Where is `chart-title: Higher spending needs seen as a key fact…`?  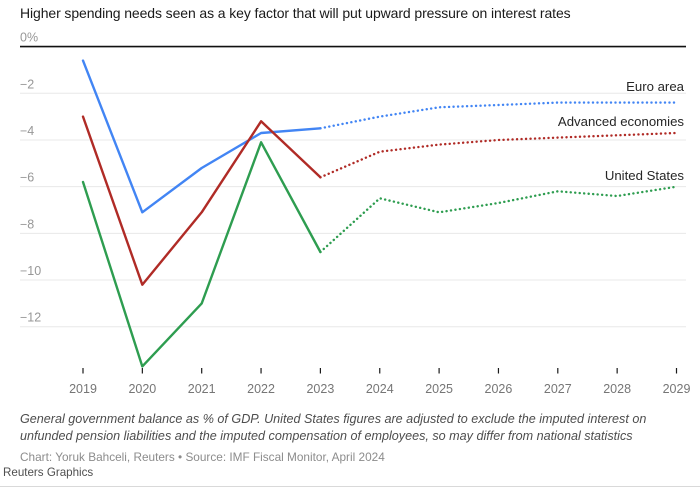
chart-title: Higher spending needs seen as a key fact… is located at coordinates (295, 13).